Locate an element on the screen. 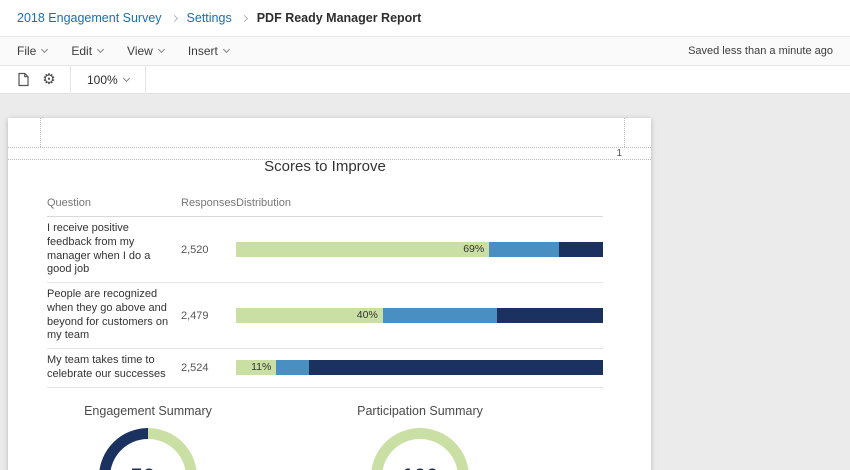  column-header-responses: Responses is located at coordinates (209, 203).